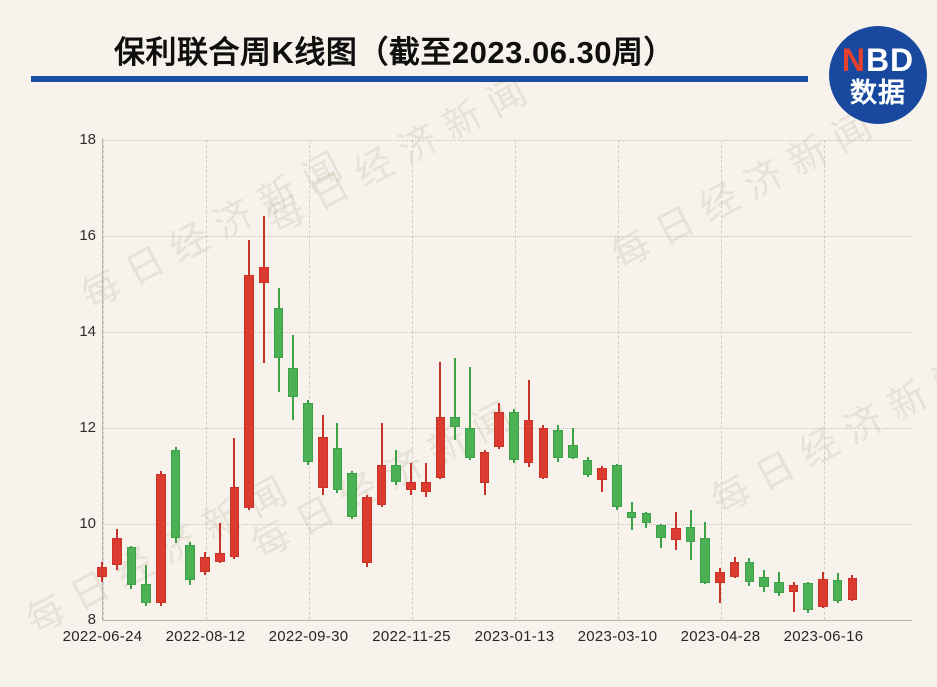 The width and height of the screenshot is (937, 687). Describe the element at coordinates (878, 92) in the screenshot. I see `nbd-logo-caption: 数据` at that location.